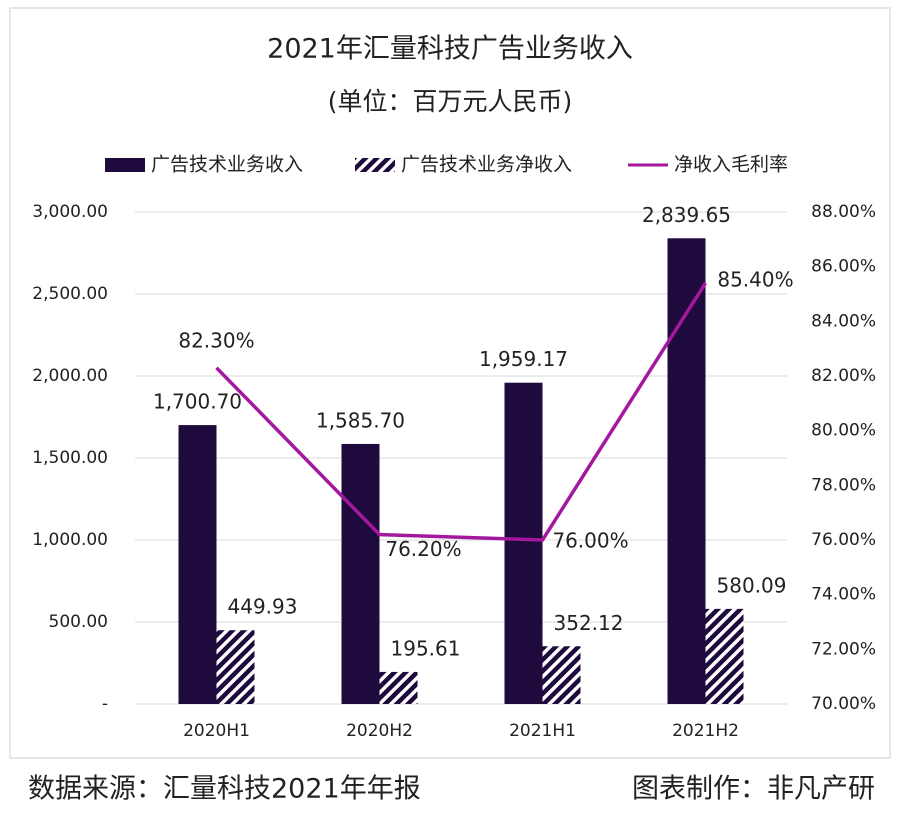 This screenshot has width=900, height=832. Describe the element at coordinates (843, 649) in the screenshot. I see `y2-tick-label: 72.00%` at that location.